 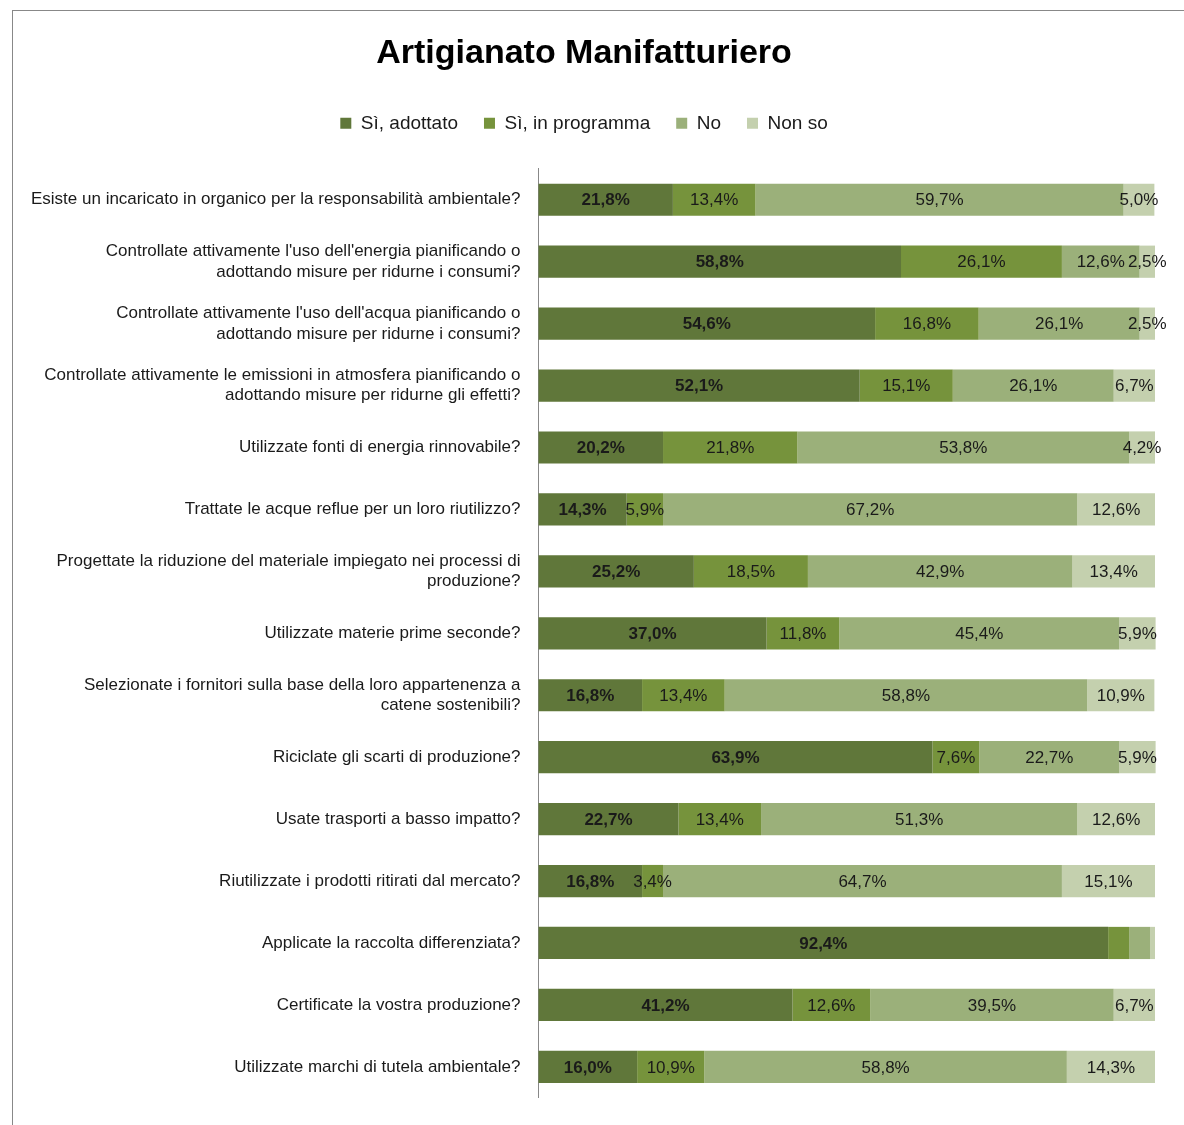 I want to click on data-label: 53,8%, so click(x=963, y=448).